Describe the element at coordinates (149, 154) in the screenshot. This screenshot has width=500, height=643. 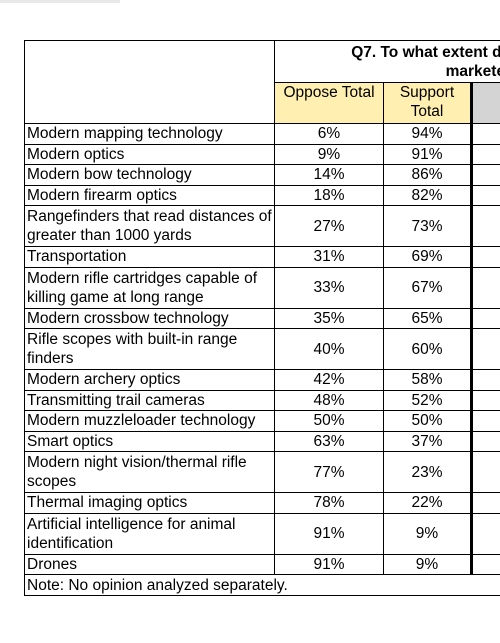
I see `row-label: Modern optics` at that location.